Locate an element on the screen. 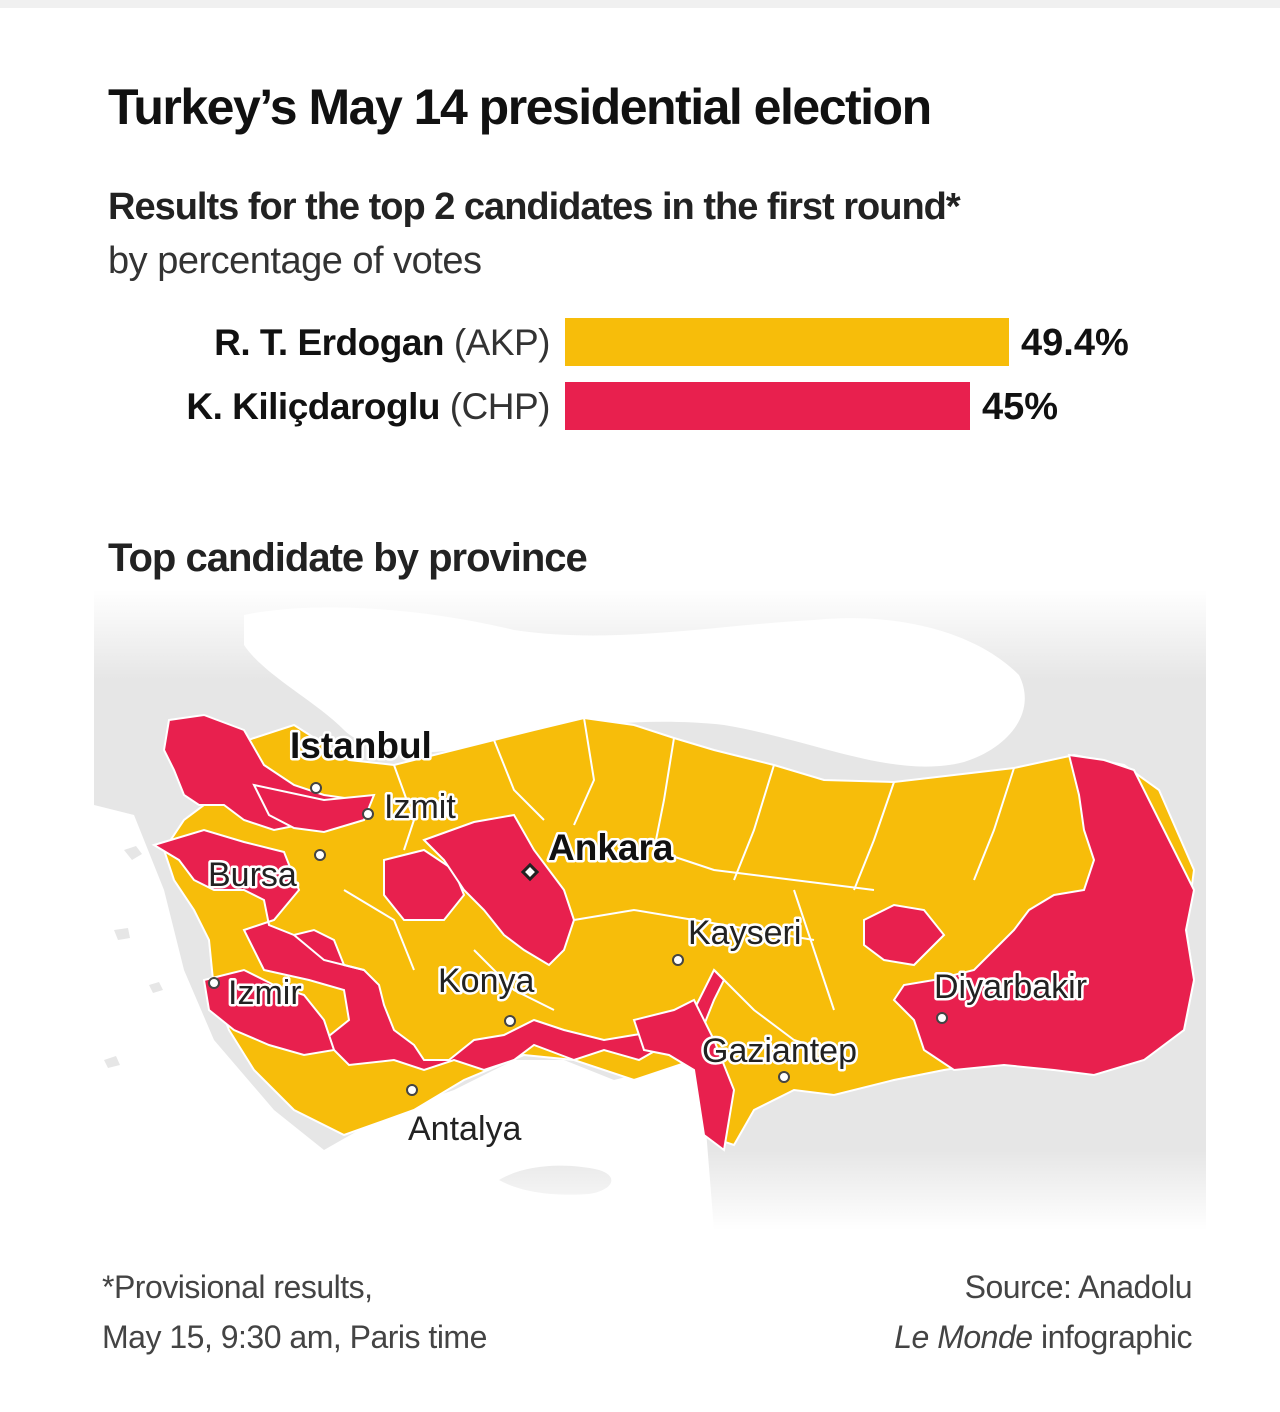 The image size is (1280, 1412). top-border is located at coordinates (640, 4).